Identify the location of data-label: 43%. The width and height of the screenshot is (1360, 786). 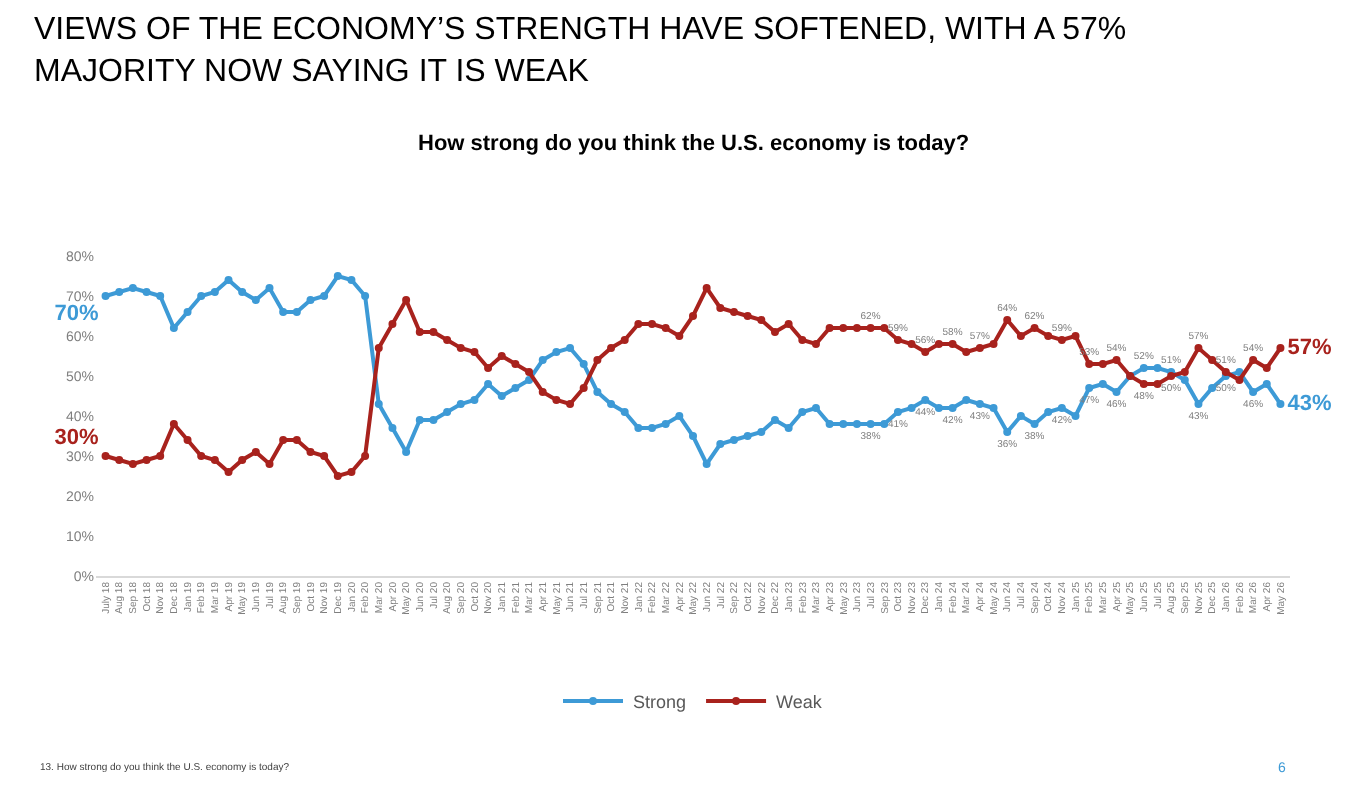
(1309, 403).